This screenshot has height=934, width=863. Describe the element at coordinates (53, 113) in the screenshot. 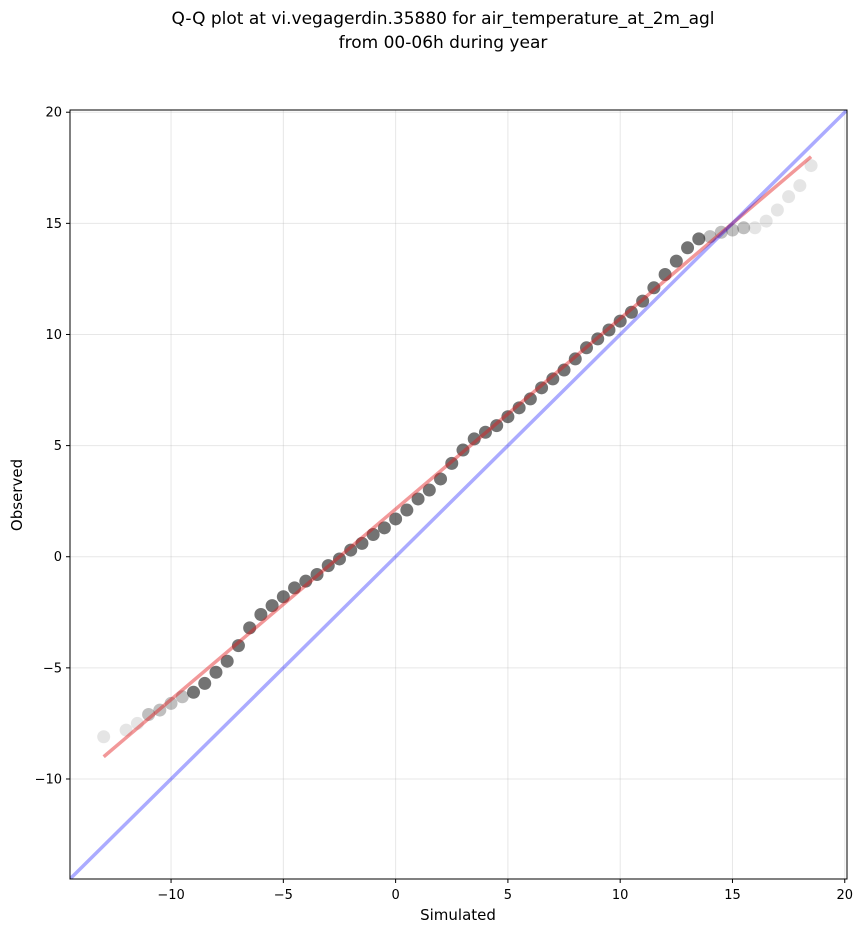

I see `y-tick-label: 20` at that location.